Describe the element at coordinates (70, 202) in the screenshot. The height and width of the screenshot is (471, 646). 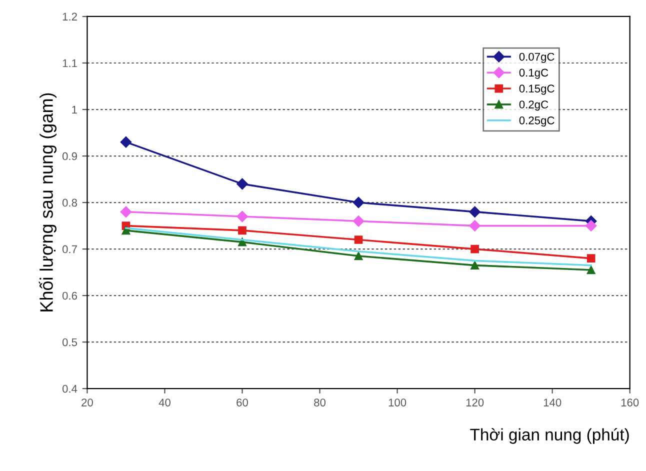
I see `y-tick-label: 0.8` at that location.